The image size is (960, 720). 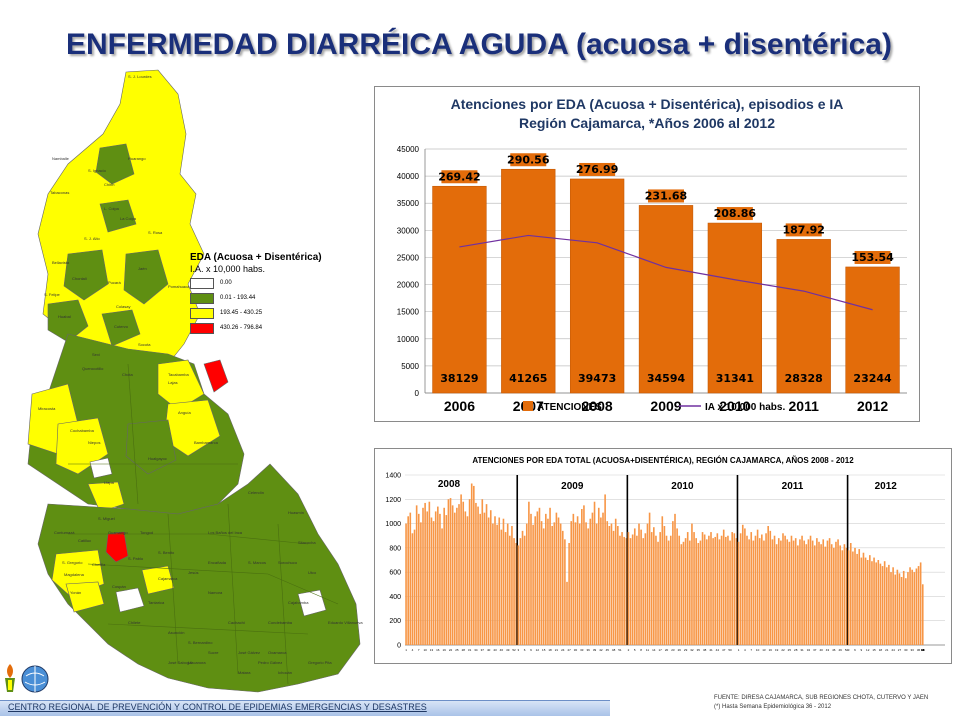 I want to click on map-district-label: Tabaconas, so click(x=59, y=192).